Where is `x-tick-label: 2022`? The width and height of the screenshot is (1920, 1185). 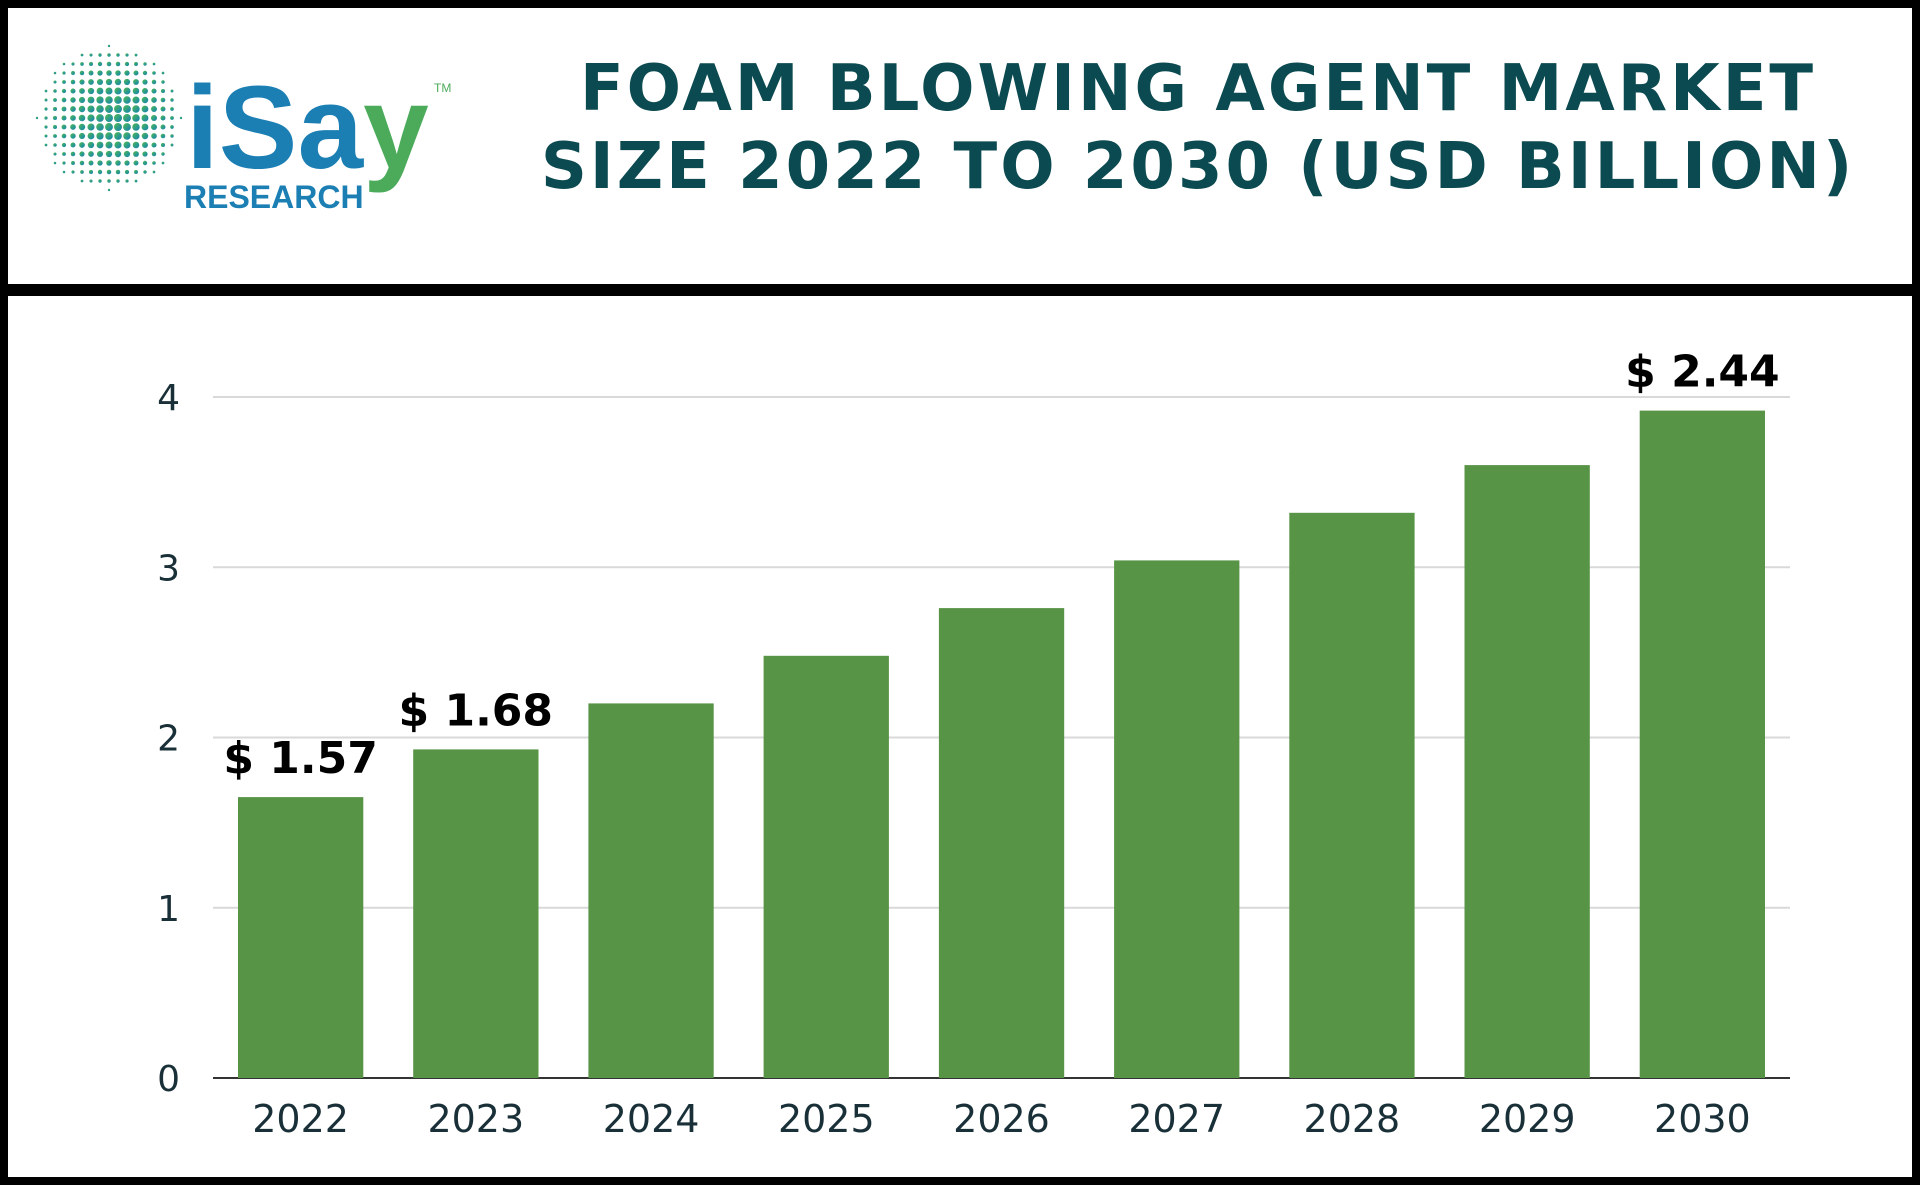
x-tick-label: 2022 is located at coordinates (300, 1119).